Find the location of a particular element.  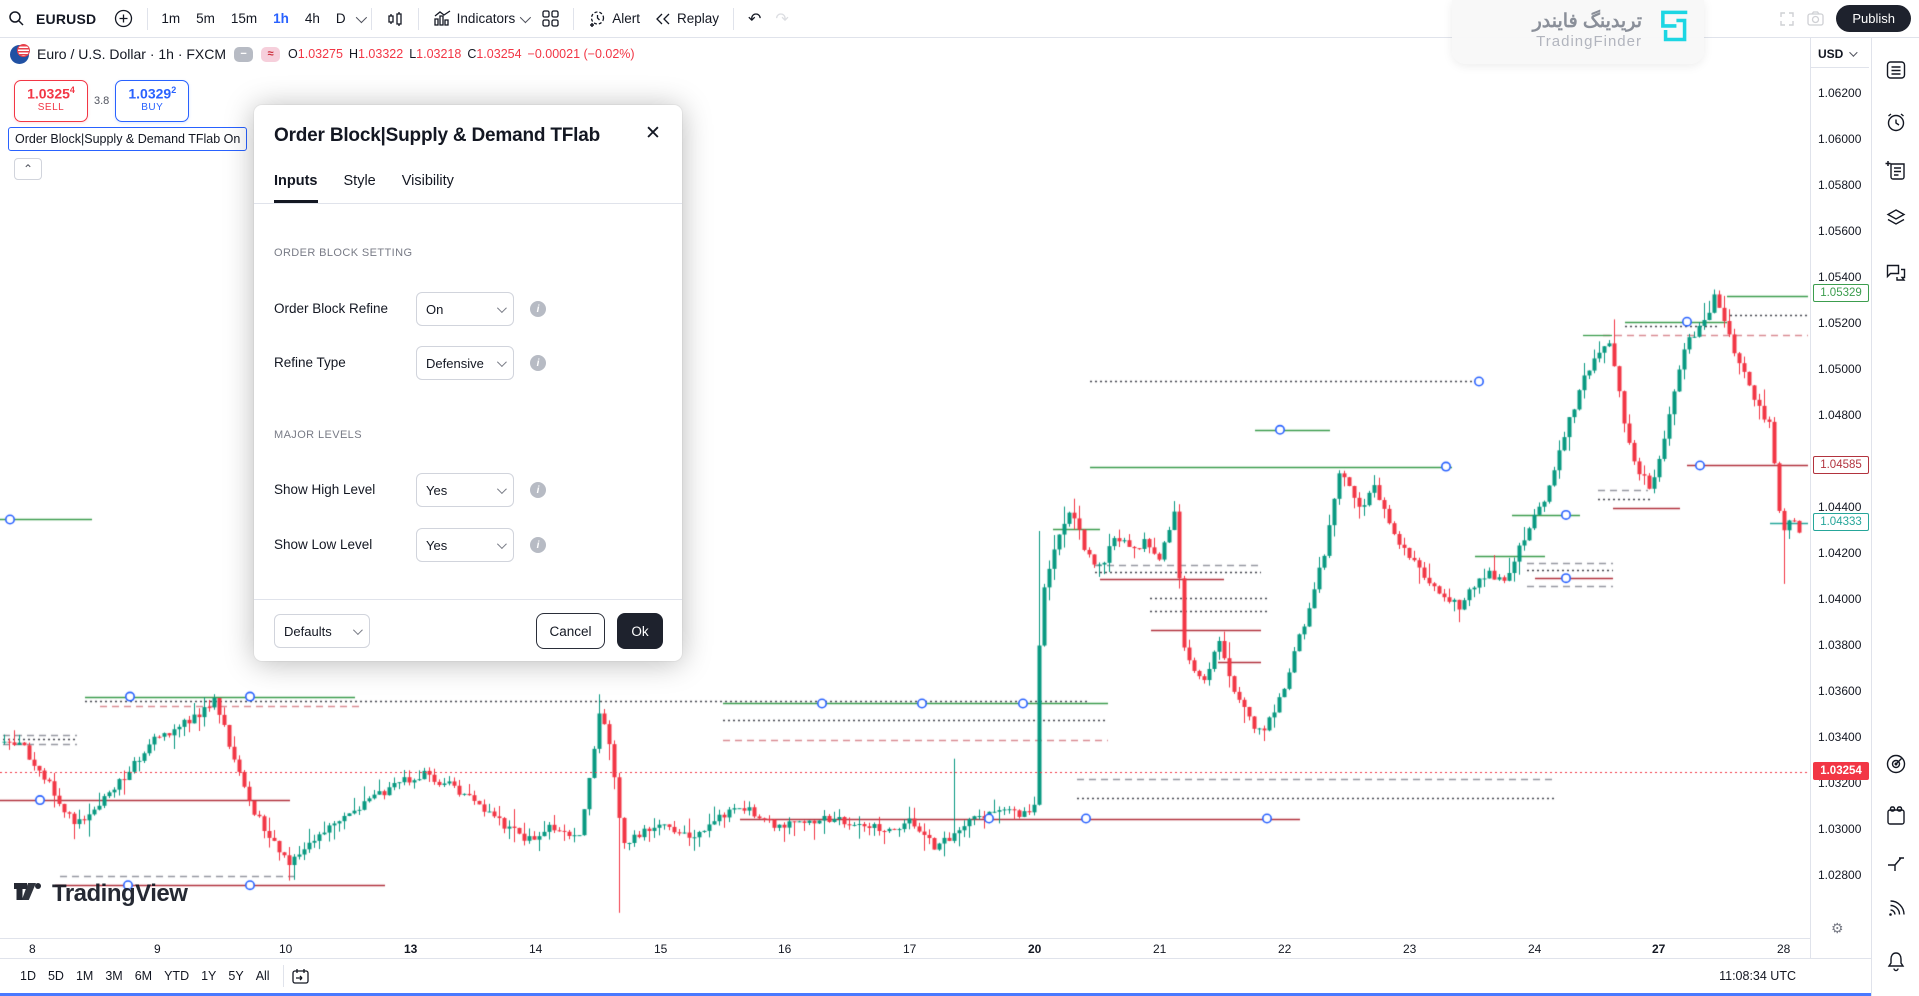

screener-radar-icon is located at coordinates (1896, 764).